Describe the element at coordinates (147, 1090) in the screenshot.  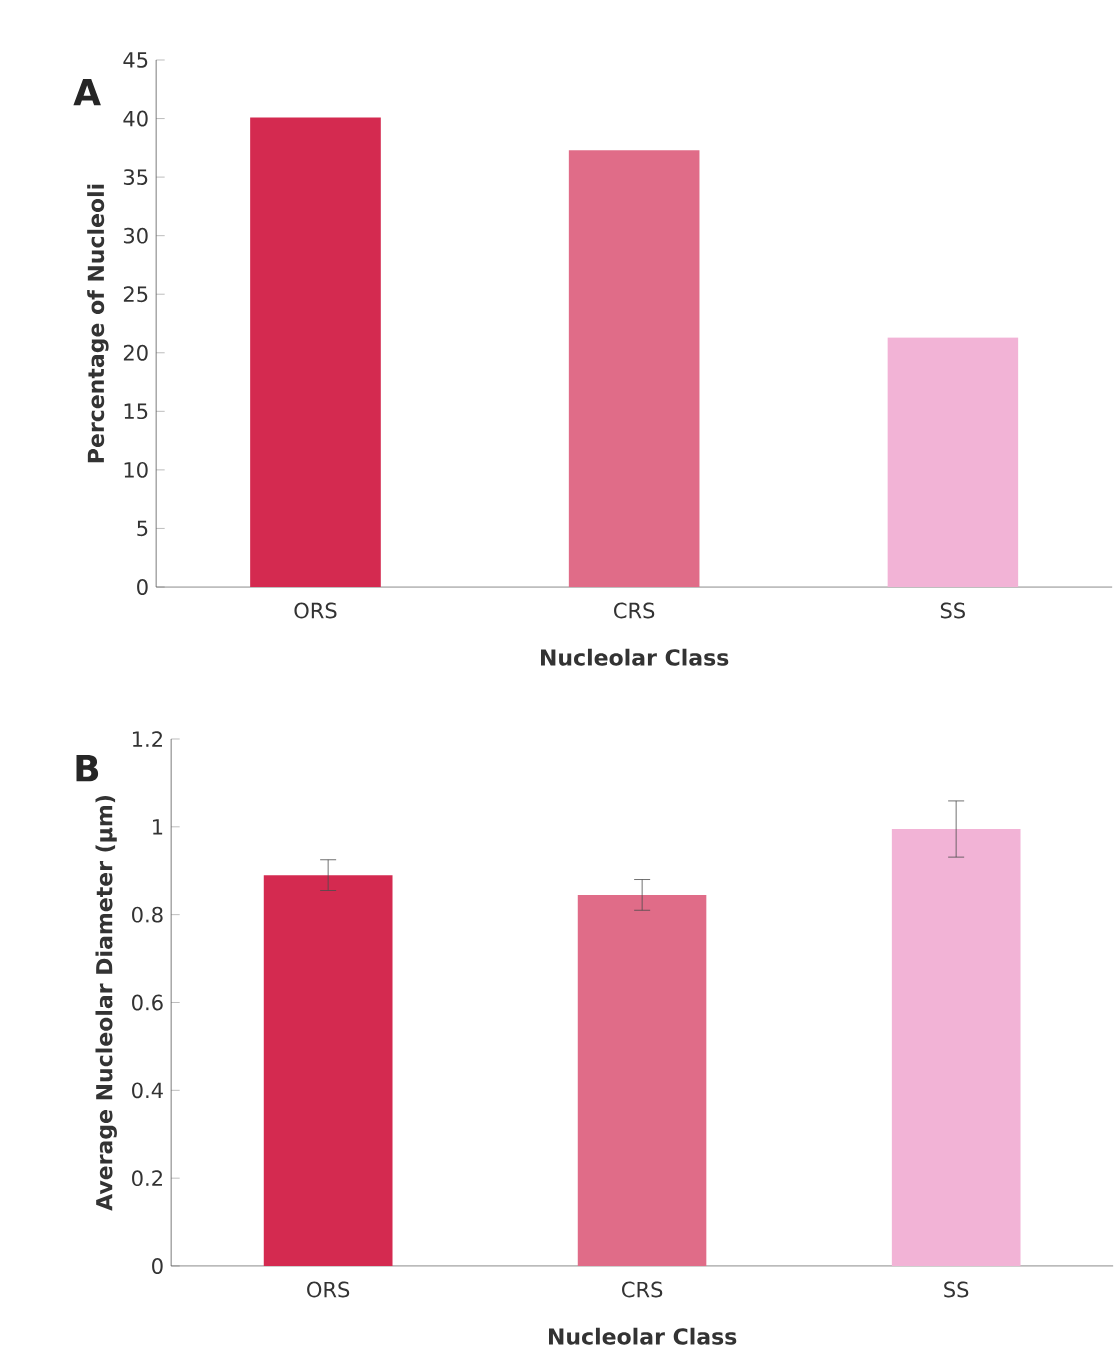
I see `y-tick-label: 0.4` at that location.